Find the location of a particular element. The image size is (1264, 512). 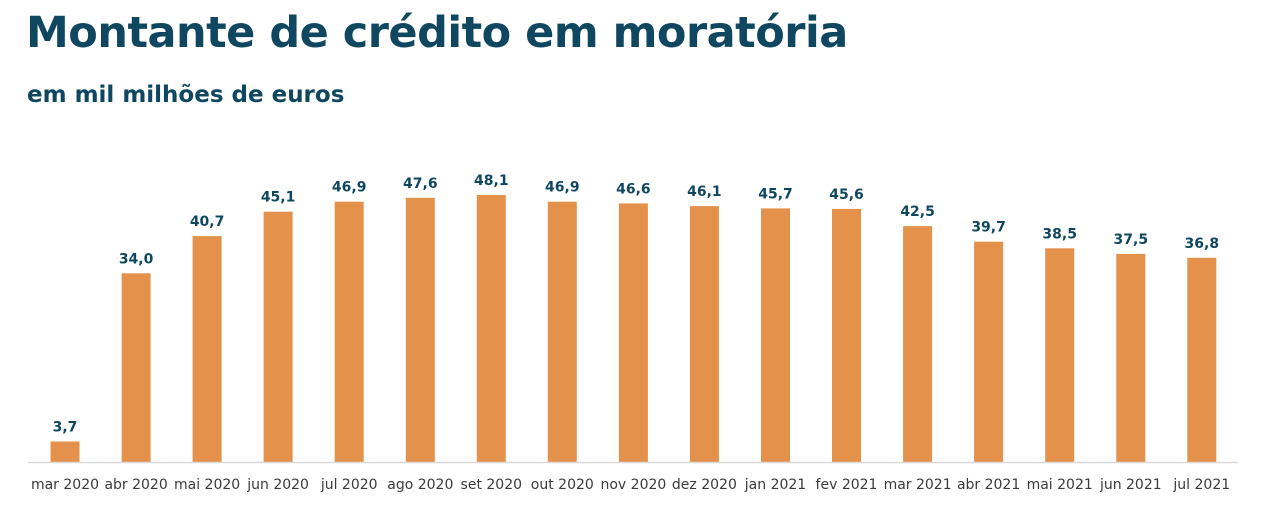

bar-mai-2021 is located at coordinates (1060, 355).